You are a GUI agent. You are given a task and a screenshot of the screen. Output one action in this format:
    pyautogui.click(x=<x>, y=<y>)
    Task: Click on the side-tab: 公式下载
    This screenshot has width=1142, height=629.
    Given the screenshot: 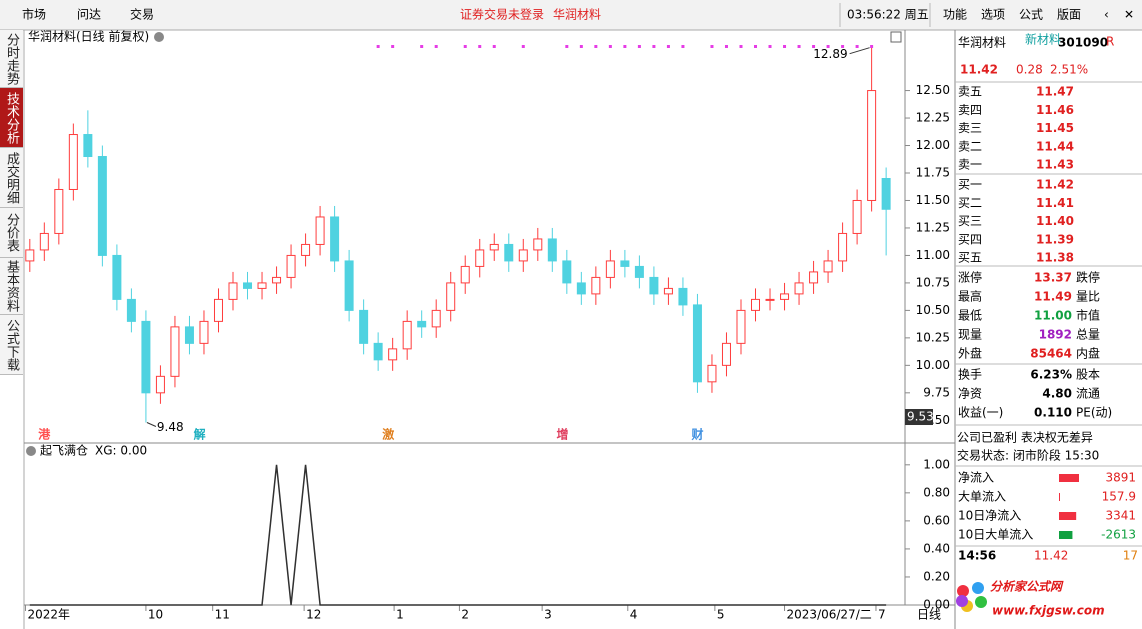 What is the action you would take?
    pyautogui.click(x=11, y=345)
    